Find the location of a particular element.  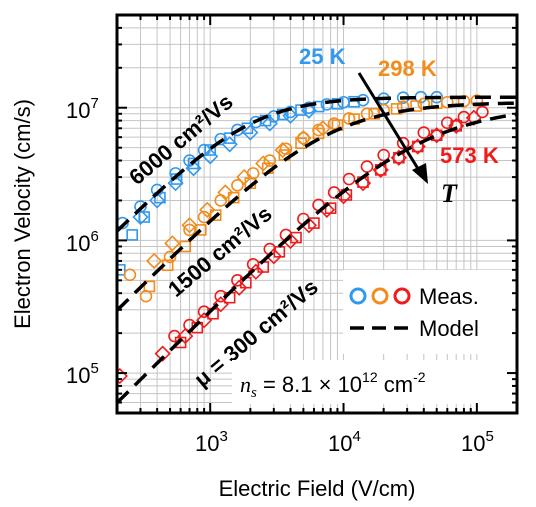

x-tick-label-1e4: 10⁴ is located at coordinates (344, 442).